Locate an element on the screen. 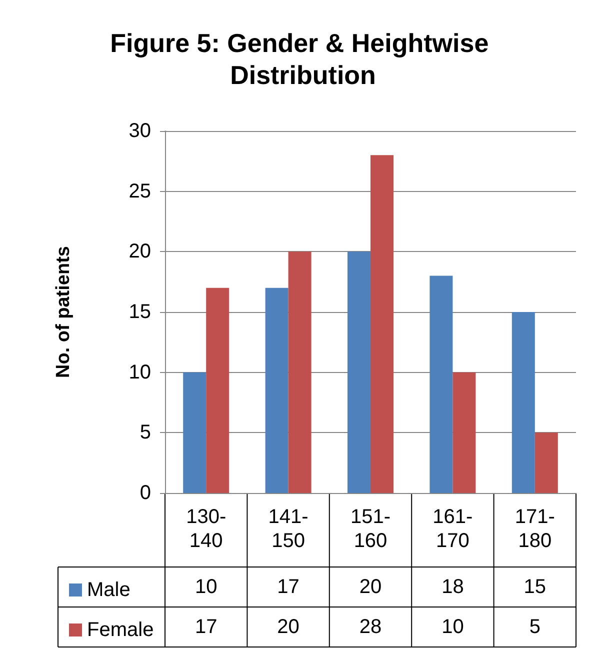 The image size is (606, 656). x-tick-label: 161-170 is located at coordinates (452, 529).